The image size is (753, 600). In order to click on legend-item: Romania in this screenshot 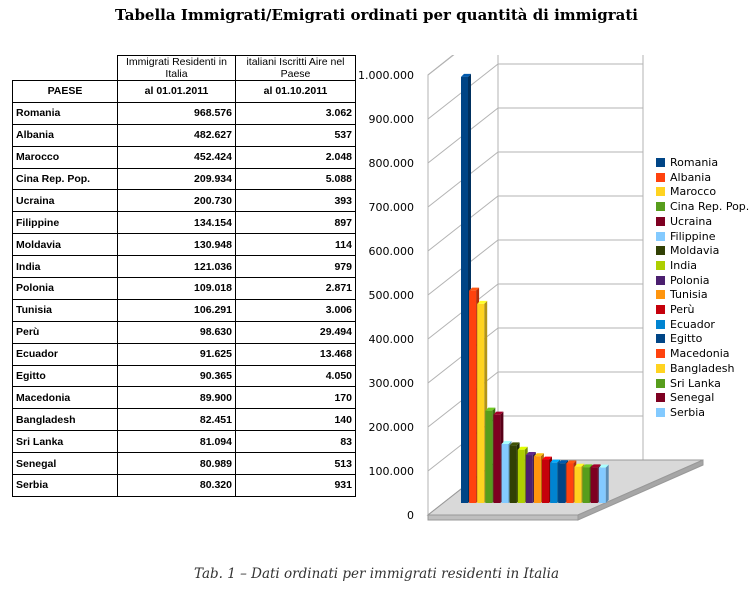, I will do `click(687, 162)`.